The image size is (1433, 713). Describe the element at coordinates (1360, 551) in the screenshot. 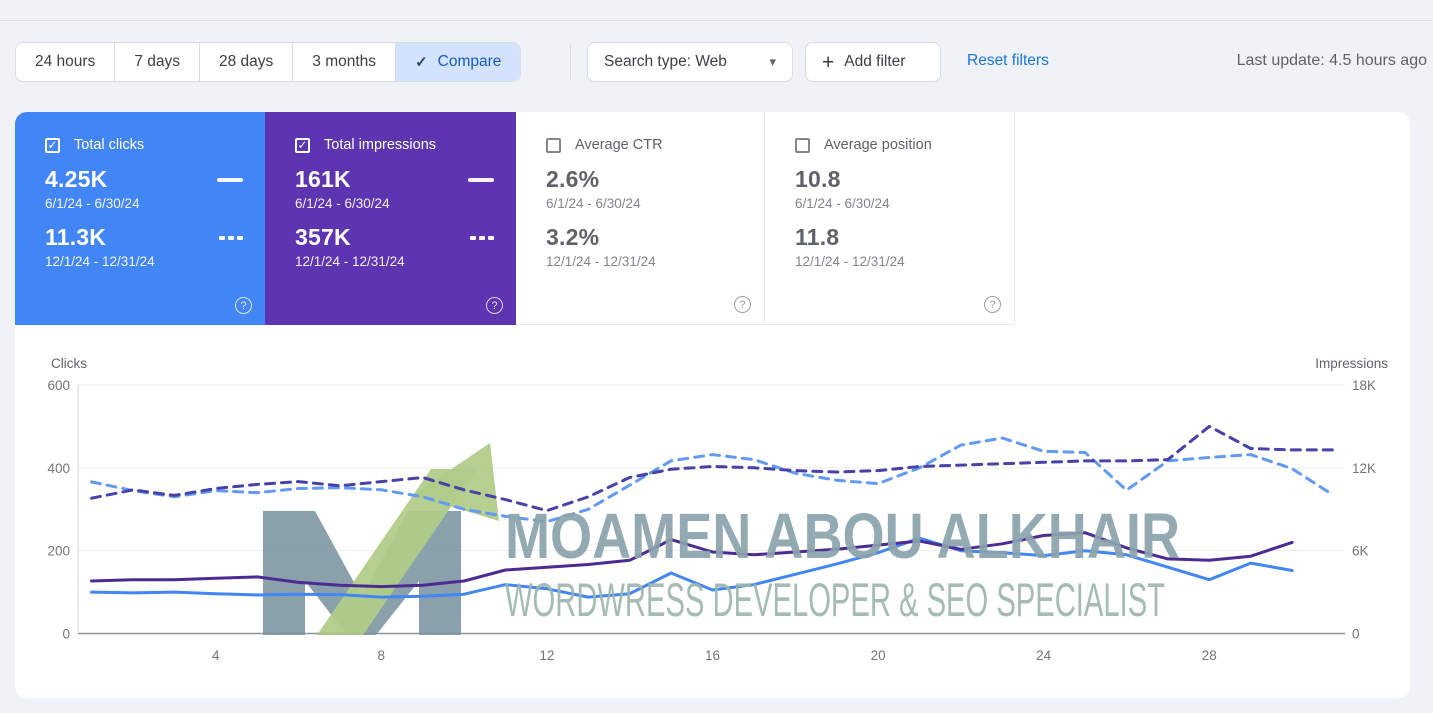

I see `right-axis-tick-label: 6K` at that location.